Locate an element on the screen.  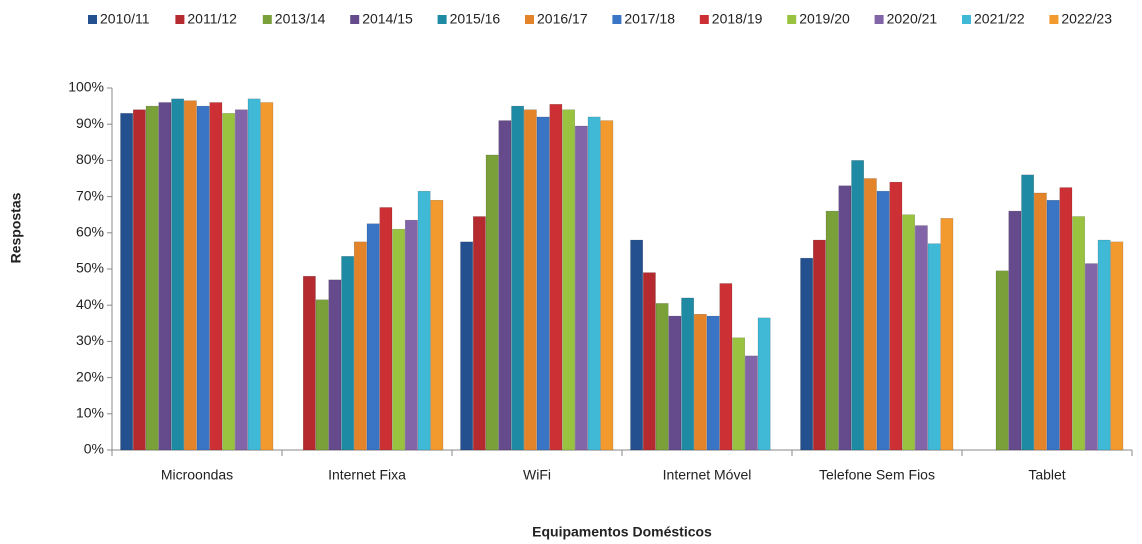
x-tick-label: WiFi is located at coordinates (537, 475).